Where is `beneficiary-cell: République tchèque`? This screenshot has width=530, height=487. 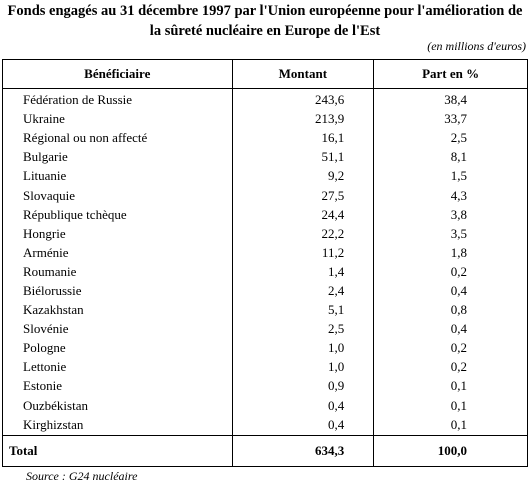 beneficiary-cell: République tchèque is located at coordinates (117, 214).